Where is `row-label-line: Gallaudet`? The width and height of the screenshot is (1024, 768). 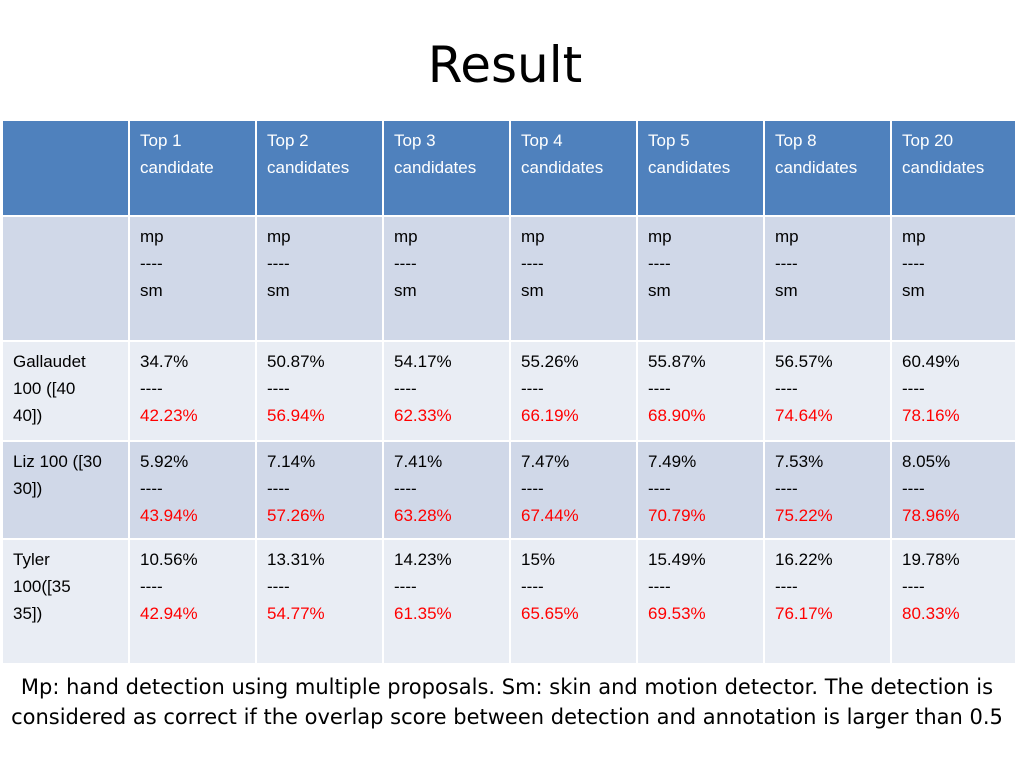 row-label-line: Gallaudet is located at coordinates (49, 361).